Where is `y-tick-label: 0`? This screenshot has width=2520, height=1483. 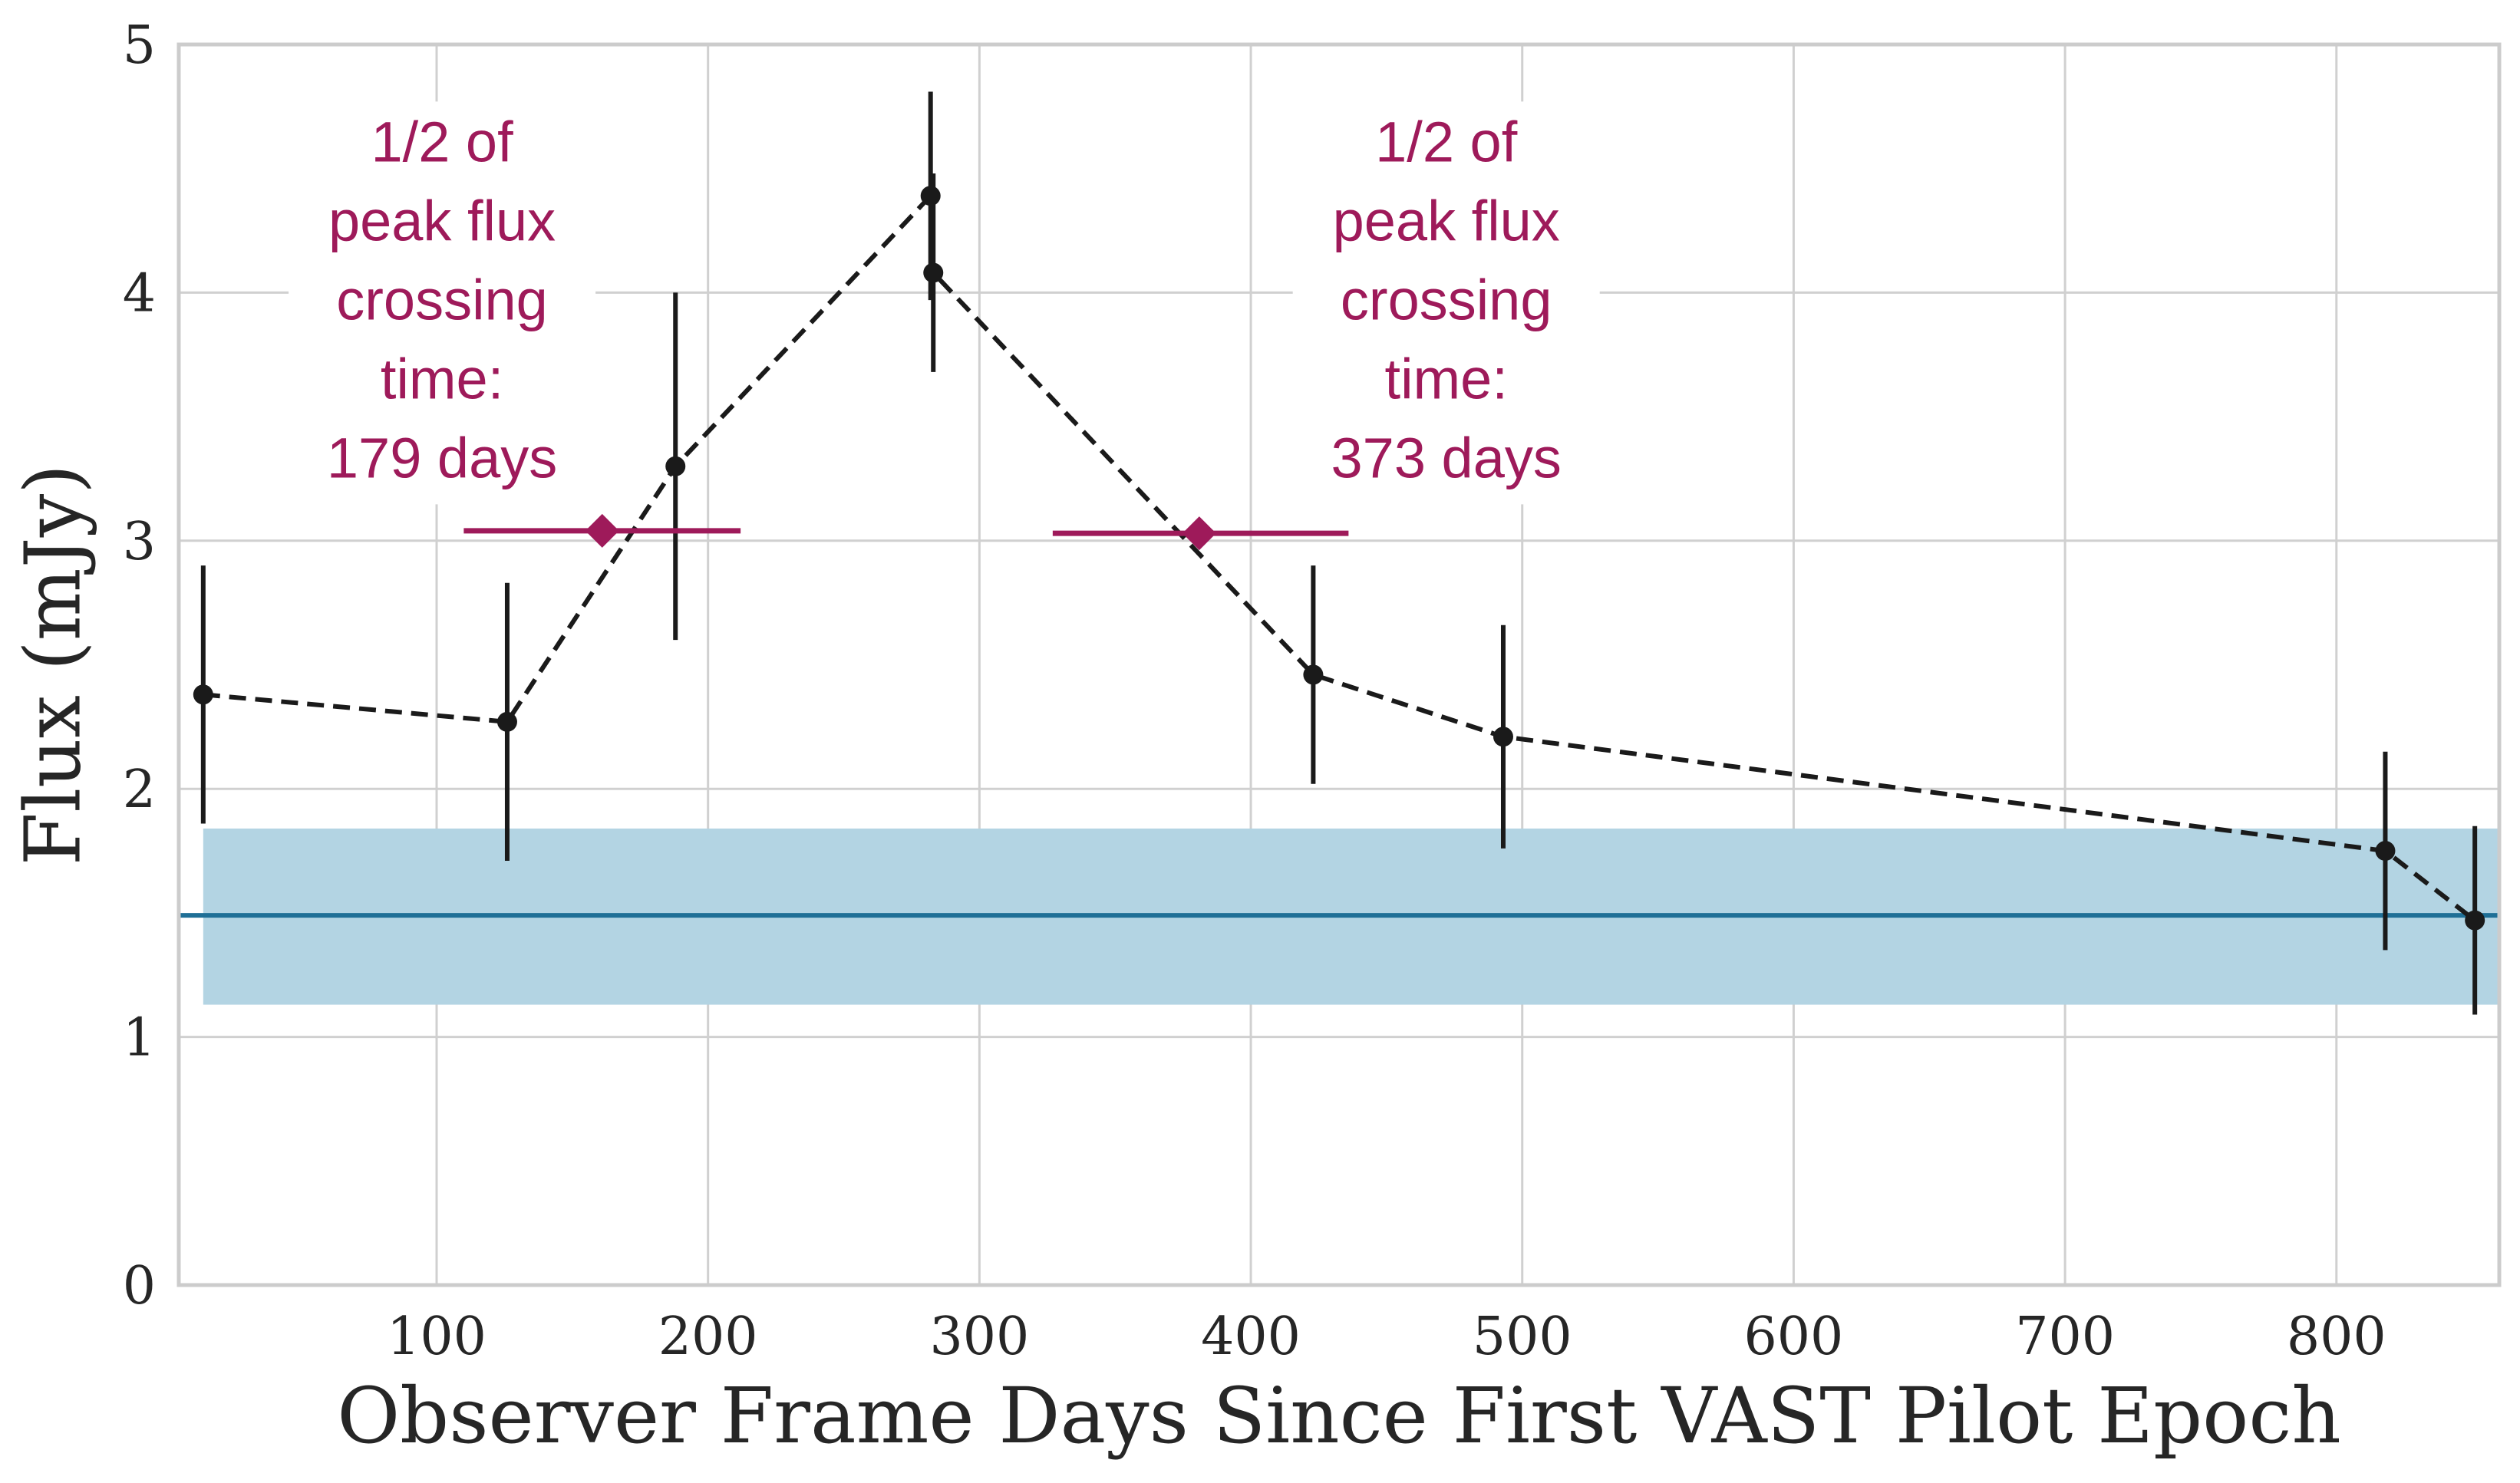
y-tick-label: 0 is located at coordinates (139, 1287).